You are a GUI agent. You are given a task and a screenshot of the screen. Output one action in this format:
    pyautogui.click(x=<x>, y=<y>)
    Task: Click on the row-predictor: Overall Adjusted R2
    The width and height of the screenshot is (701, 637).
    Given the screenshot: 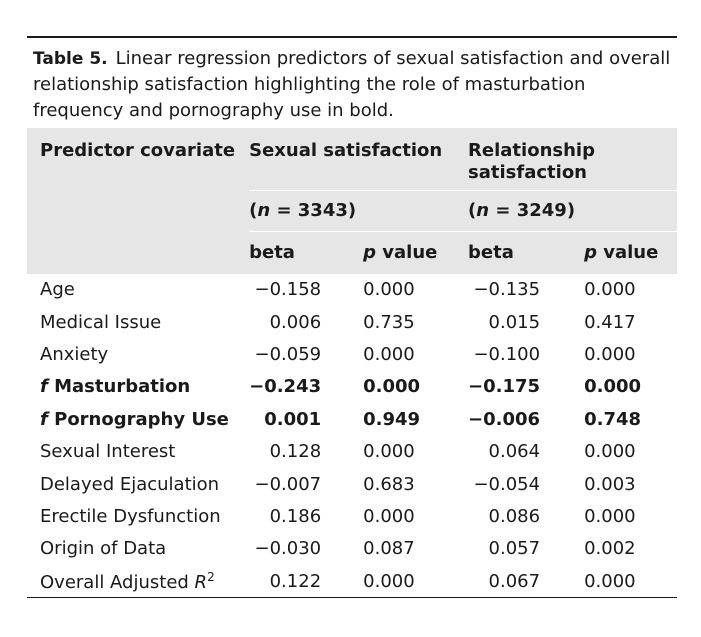 What is the action you would take?
    pyautogui.click(x=138, y=582)
    